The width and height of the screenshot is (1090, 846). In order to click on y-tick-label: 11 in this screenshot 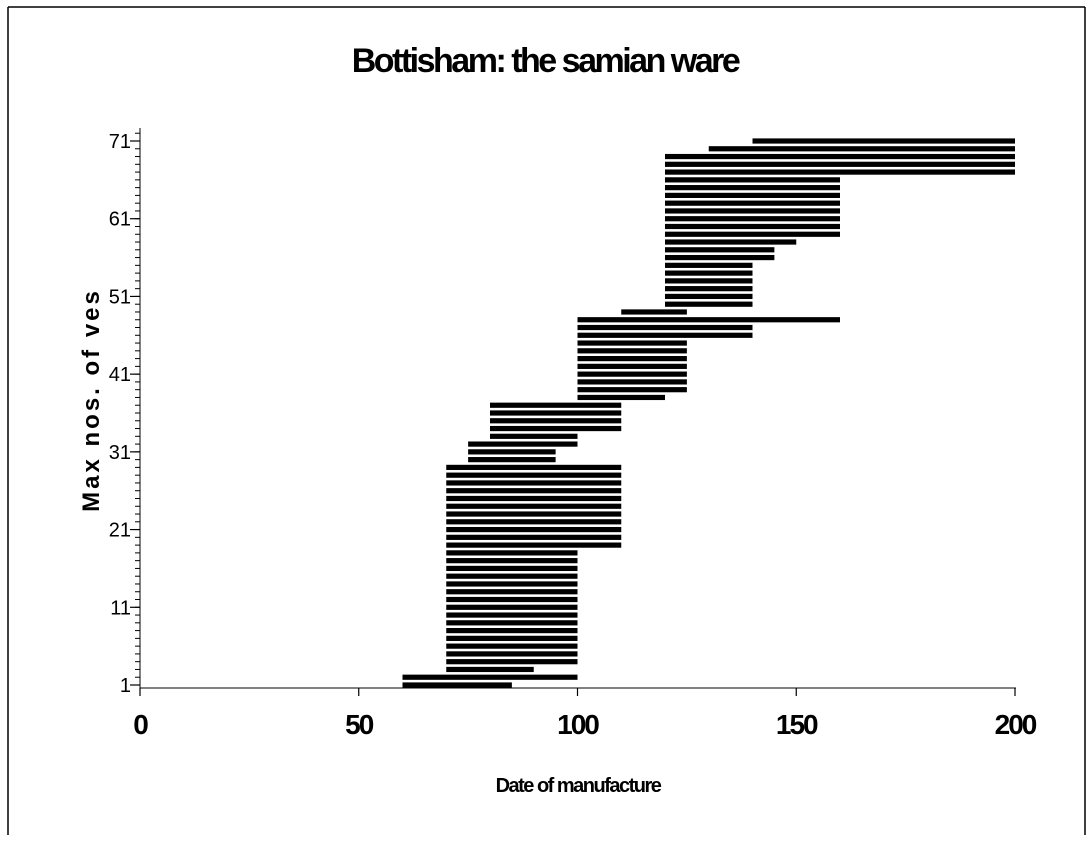, I will do `click(120, 608)`.